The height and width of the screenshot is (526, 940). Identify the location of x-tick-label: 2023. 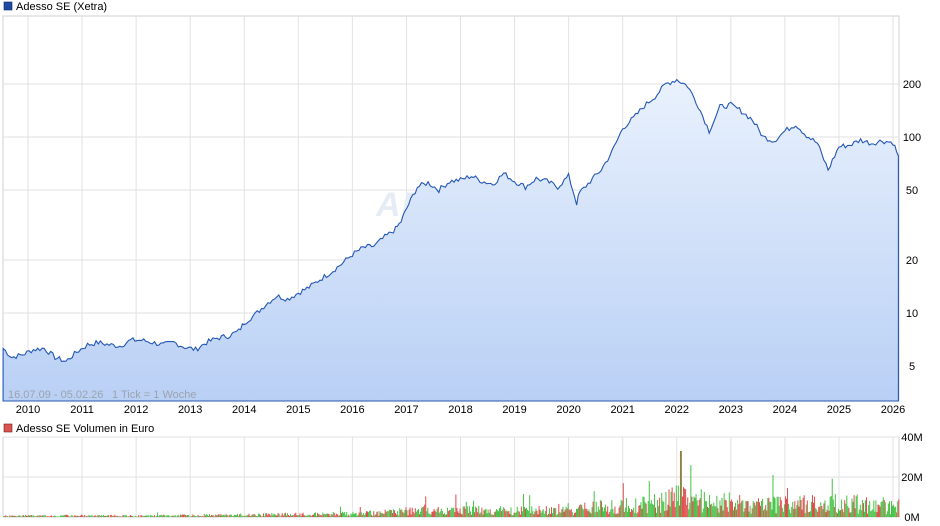
(731, 410).